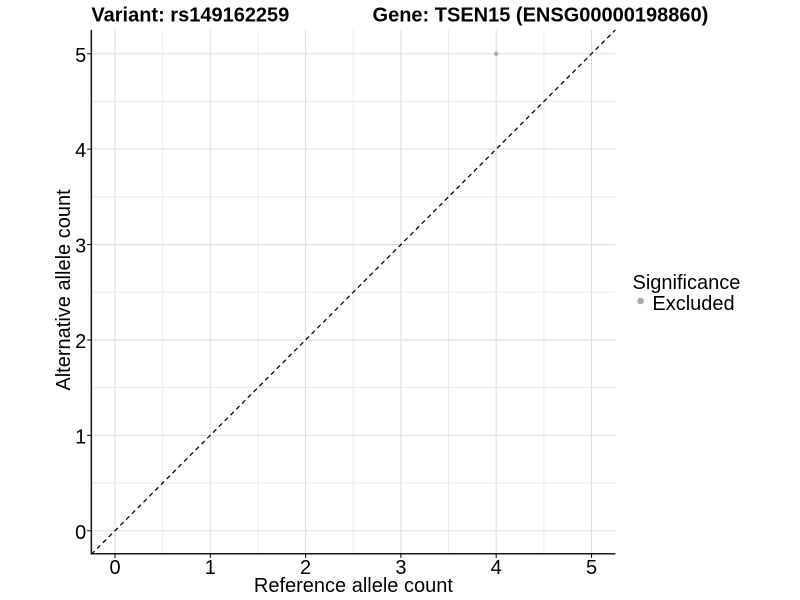 The width and height of the screenshot is (800, 600). Describe the element at coordinates (353, 586) in the screenshot. I see `svg-text: Reference allele count` at that location.